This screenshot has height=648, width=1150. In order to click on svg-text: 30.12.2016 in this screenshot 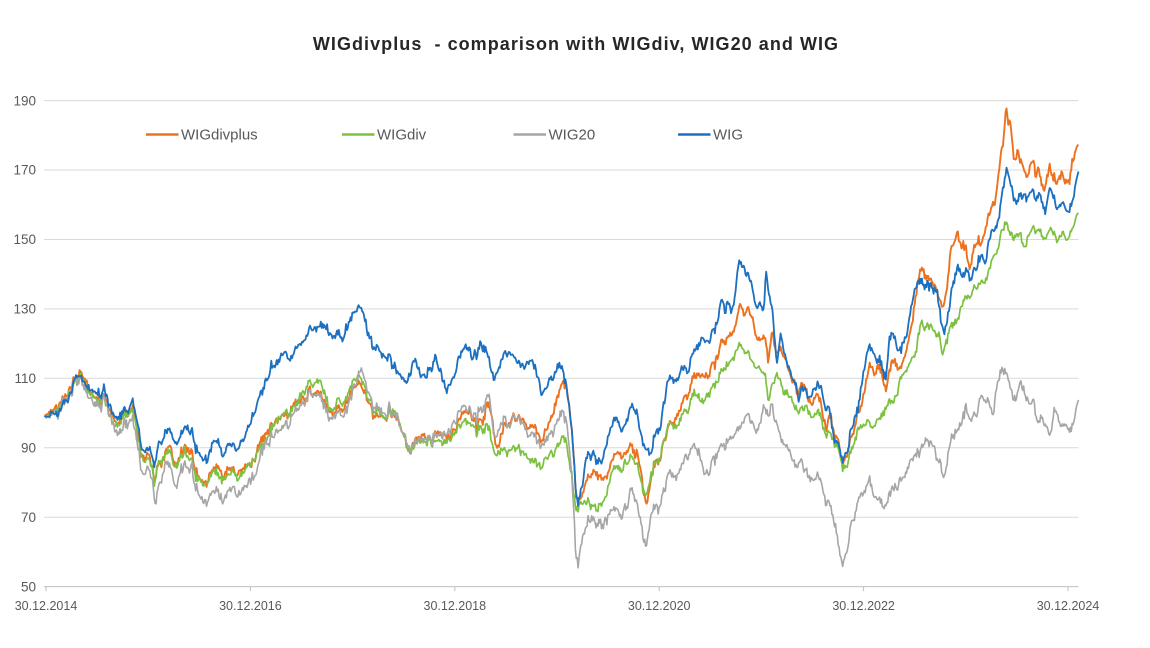, I will do `click(250, 606)`.